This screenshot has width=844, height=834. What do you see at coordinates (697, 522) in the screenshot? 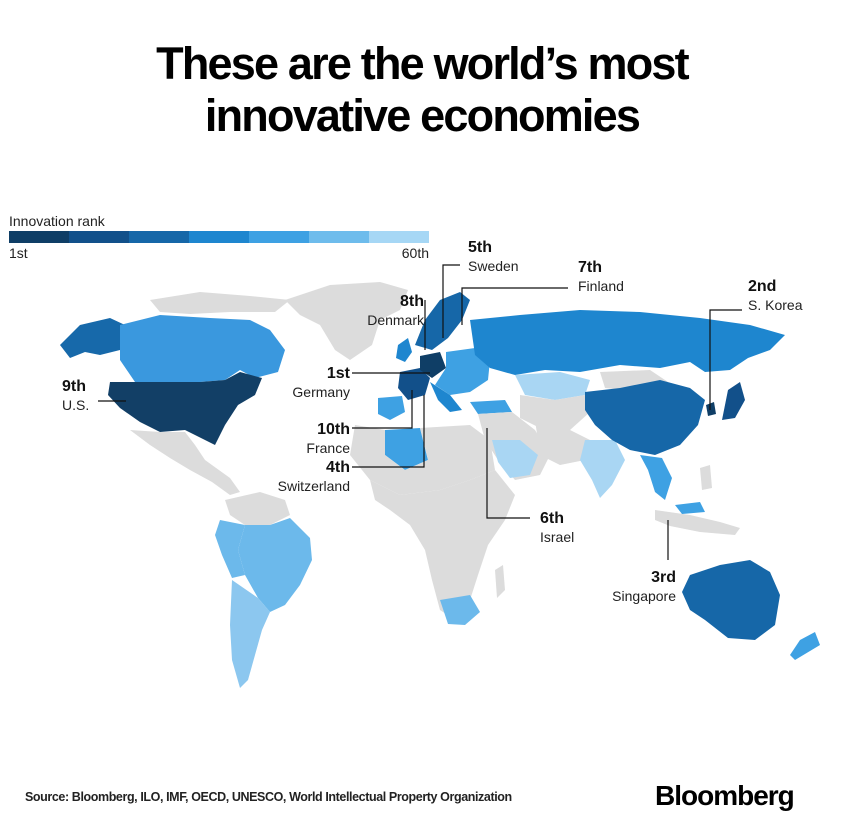
I see `region-indonesia` at bounding box center [697, 522].